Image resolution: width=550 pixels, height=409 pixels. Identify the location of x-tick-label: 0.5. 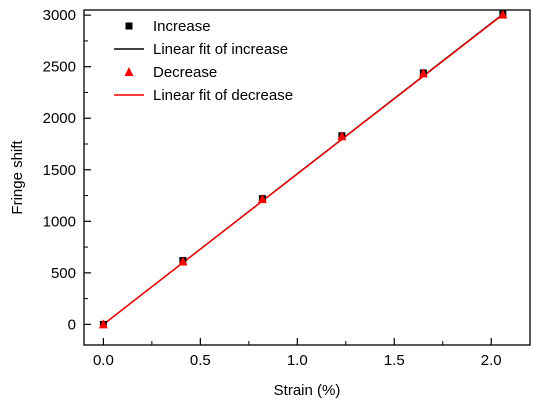
(200, 360).